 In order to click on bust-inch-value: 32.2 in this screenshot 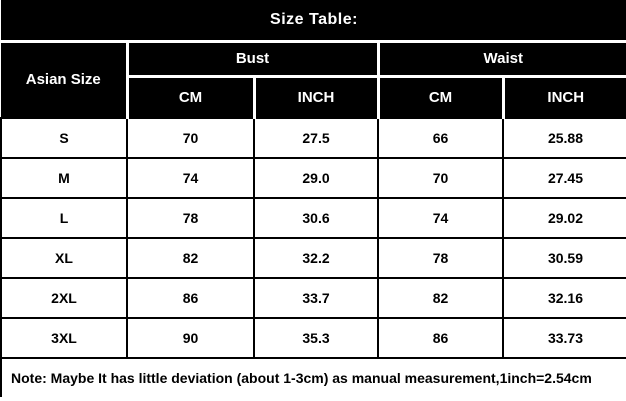, I will do `click(316, 258)`.